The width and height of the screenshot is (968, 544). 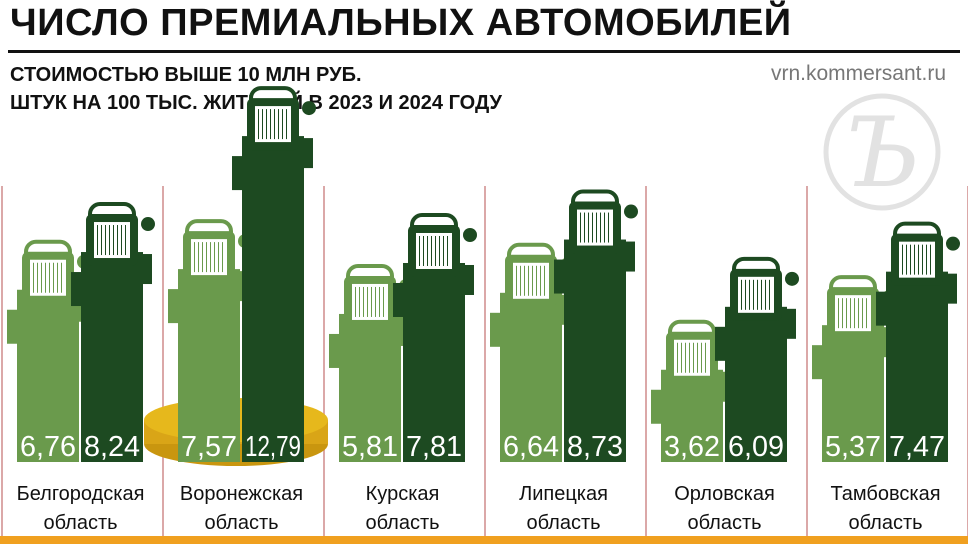 What do you see at coordinates (858, 73) in the screenshot?
I see `source-link: vrn.kommersant.ru` at bounding box center [858, 73].